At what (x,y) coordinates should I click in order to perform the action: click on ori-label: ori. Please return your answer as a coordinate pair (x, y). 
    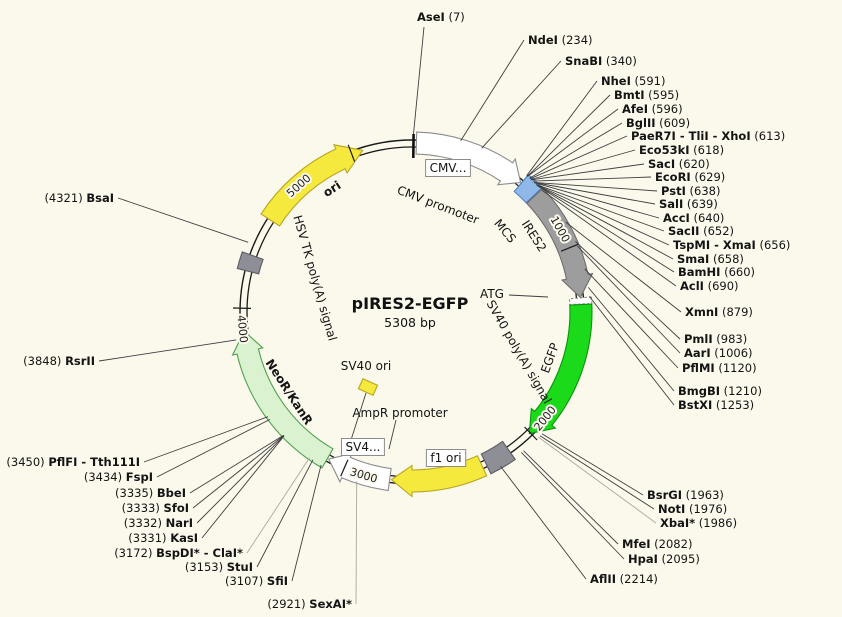
    Looking at the image, I should click on (332, 189).